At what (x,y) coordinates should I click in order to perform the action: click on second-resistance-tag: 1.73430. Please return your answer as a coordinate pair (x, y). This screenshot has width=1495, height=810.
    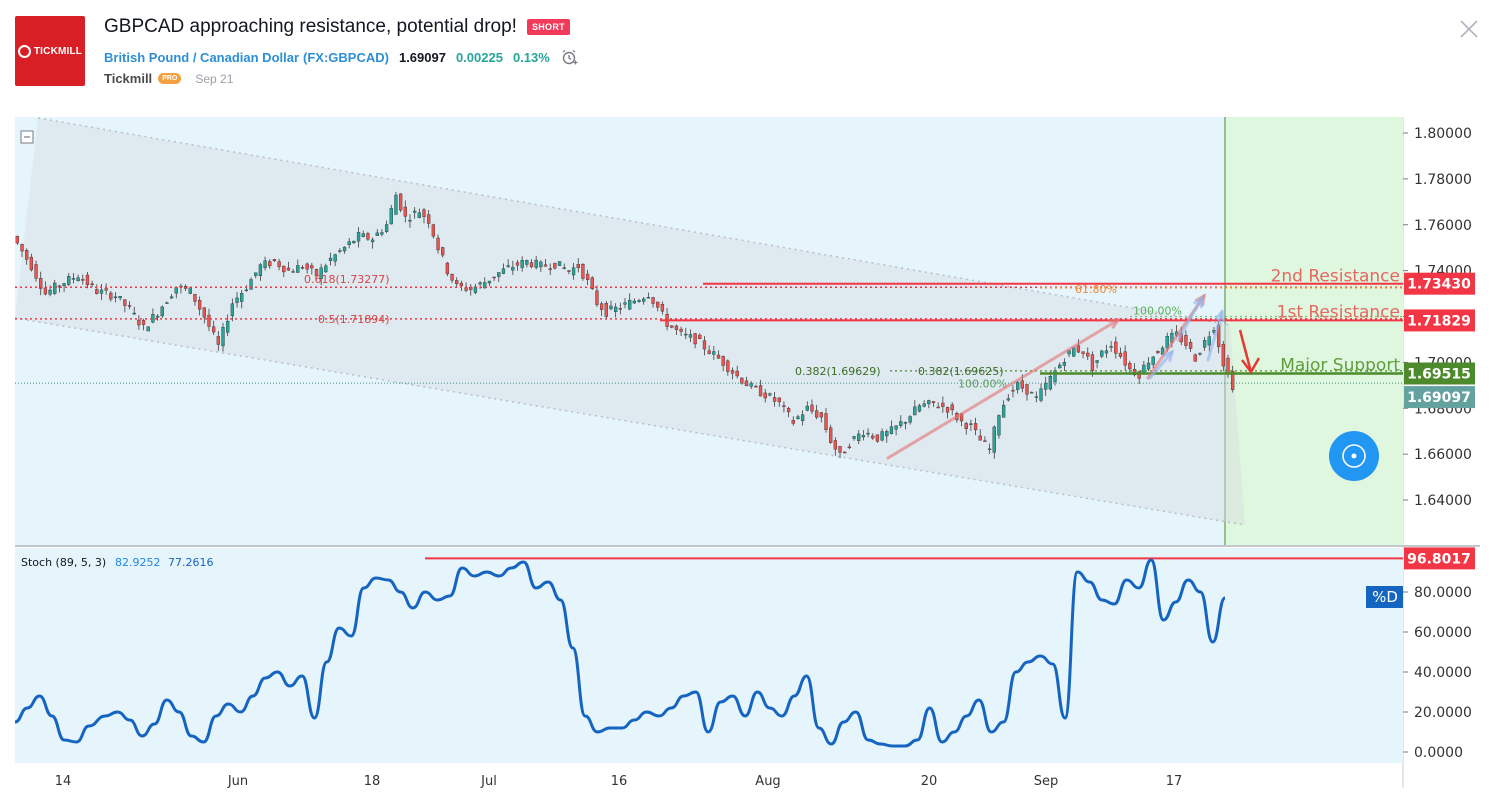
    Looking at the image, I should click on (1439, 285).